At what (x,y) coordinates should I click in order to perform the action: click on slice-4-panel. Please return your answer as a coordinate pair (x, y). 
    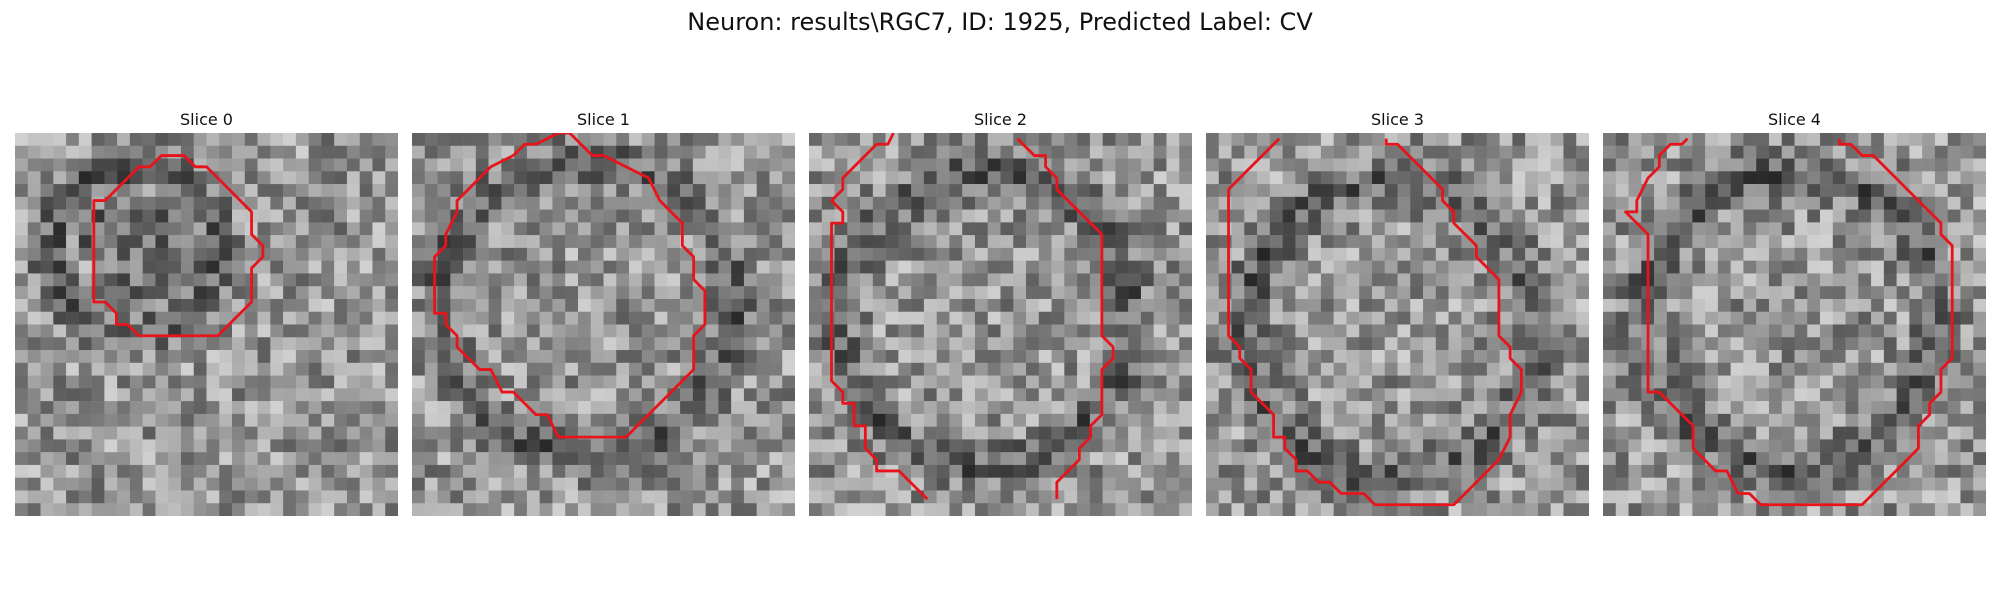
    Looking at the image, I should click on (1794, 324).